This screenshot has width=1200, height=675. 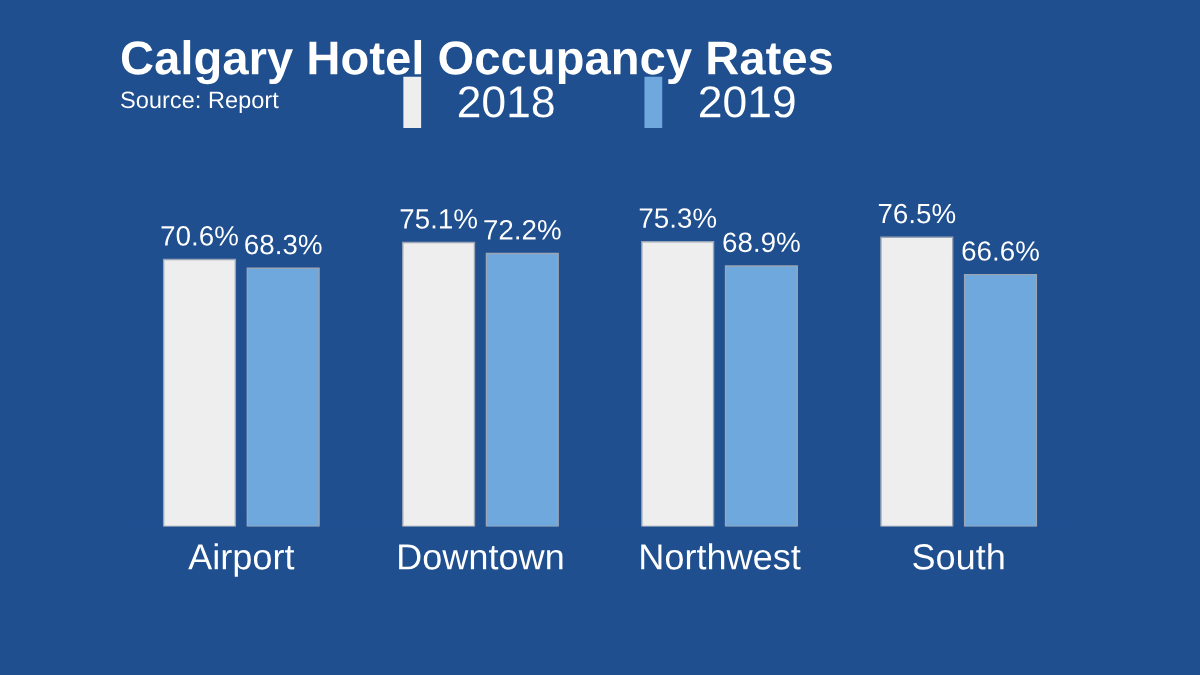 I want to click on legend-label: 2018, so click(x=506, y=102).